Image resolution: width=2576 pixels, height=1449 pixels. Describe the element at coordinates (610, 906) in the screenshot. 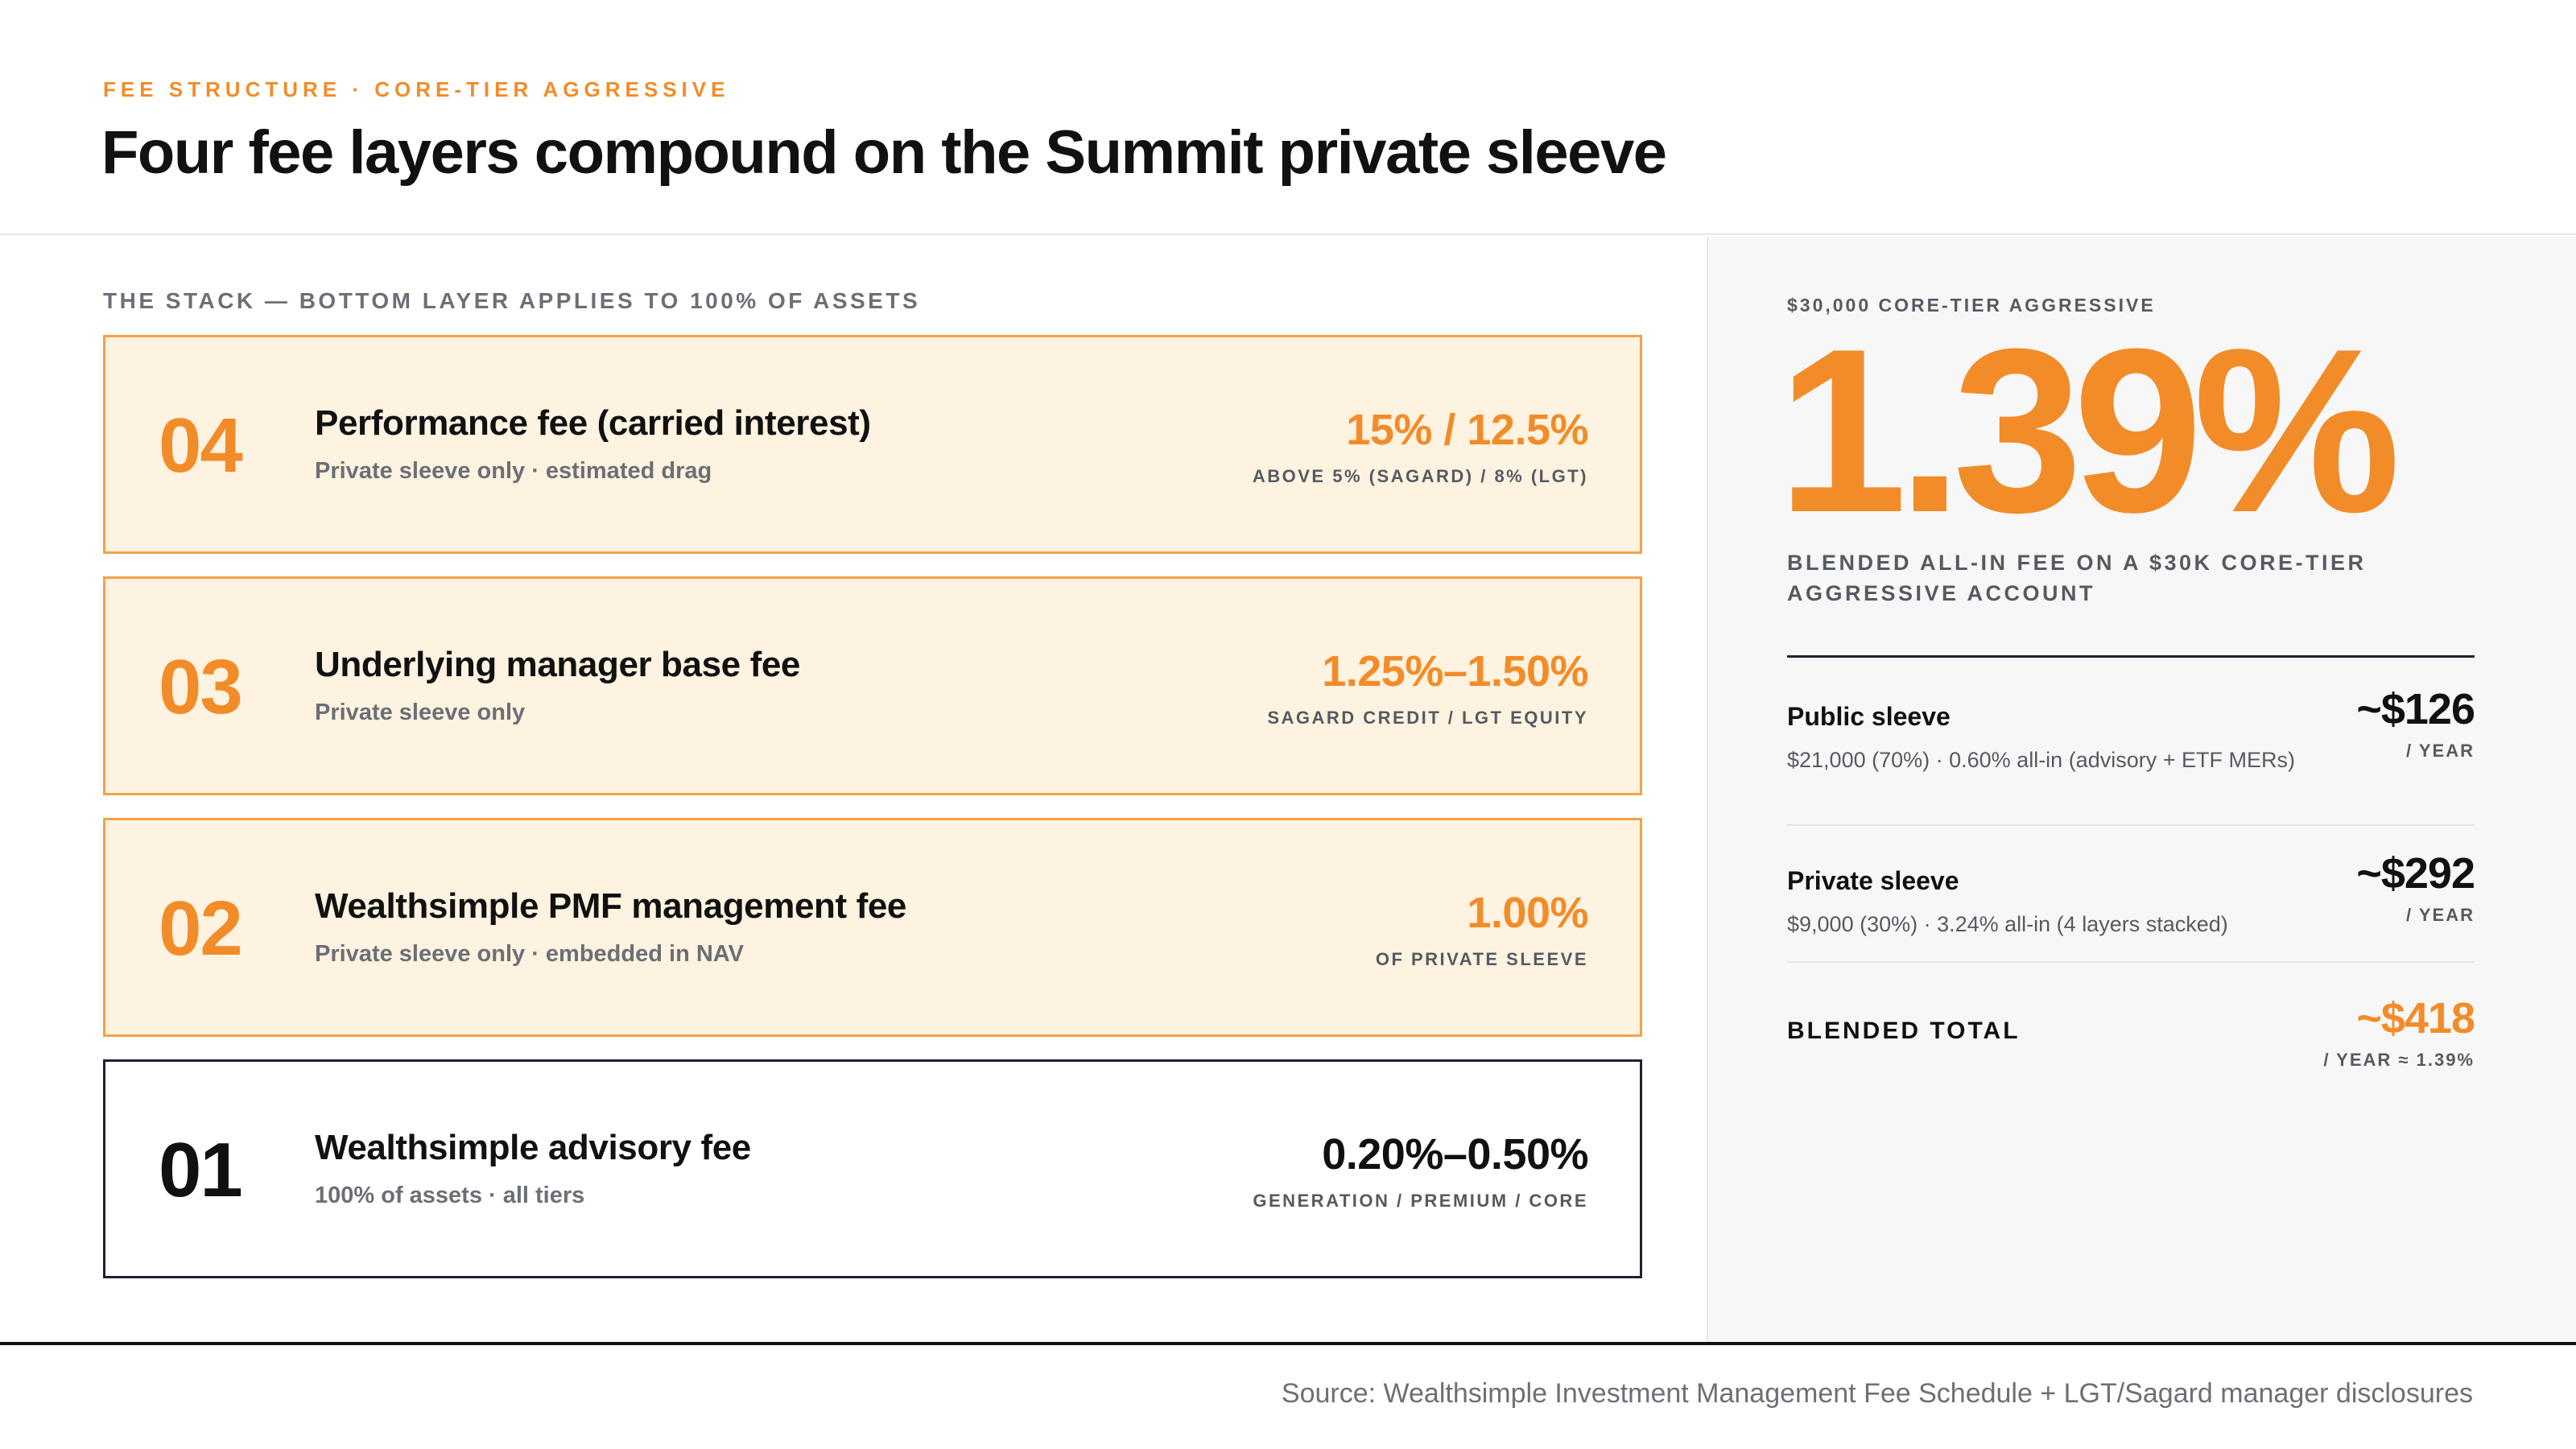

I see `layer-name: Wealthsimple PMF management fee` at that location.